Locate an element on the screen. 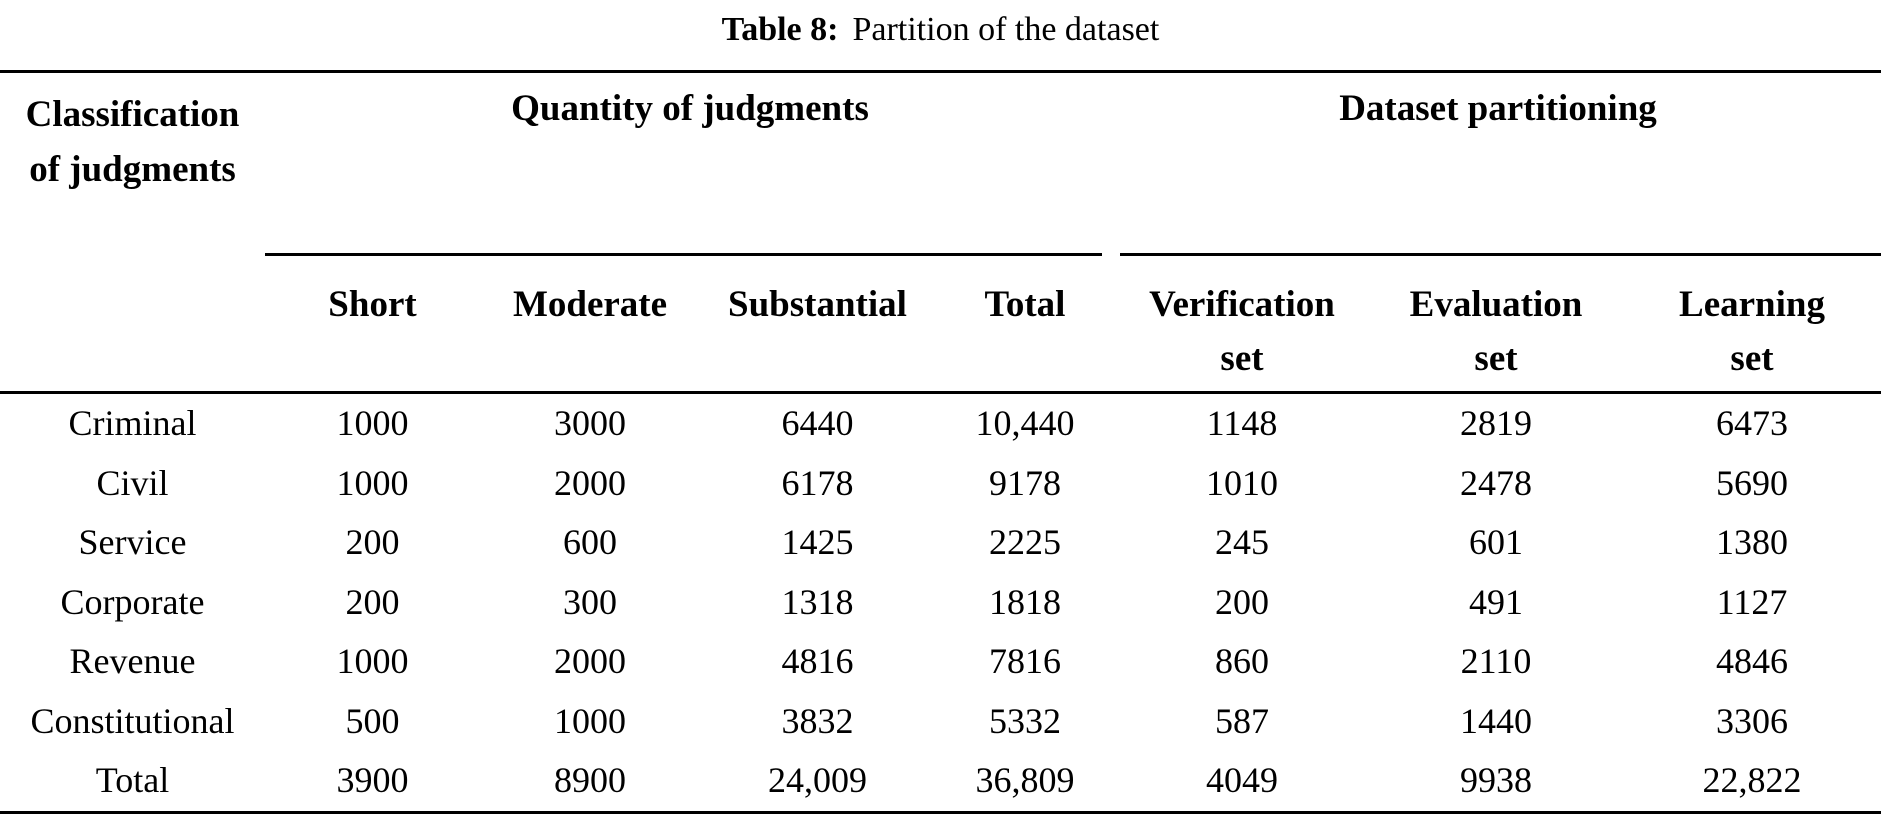 Image resolution: width=1881 pixels, height=818 pixels. cell: 2110 is located at coordinates (1496, 661).